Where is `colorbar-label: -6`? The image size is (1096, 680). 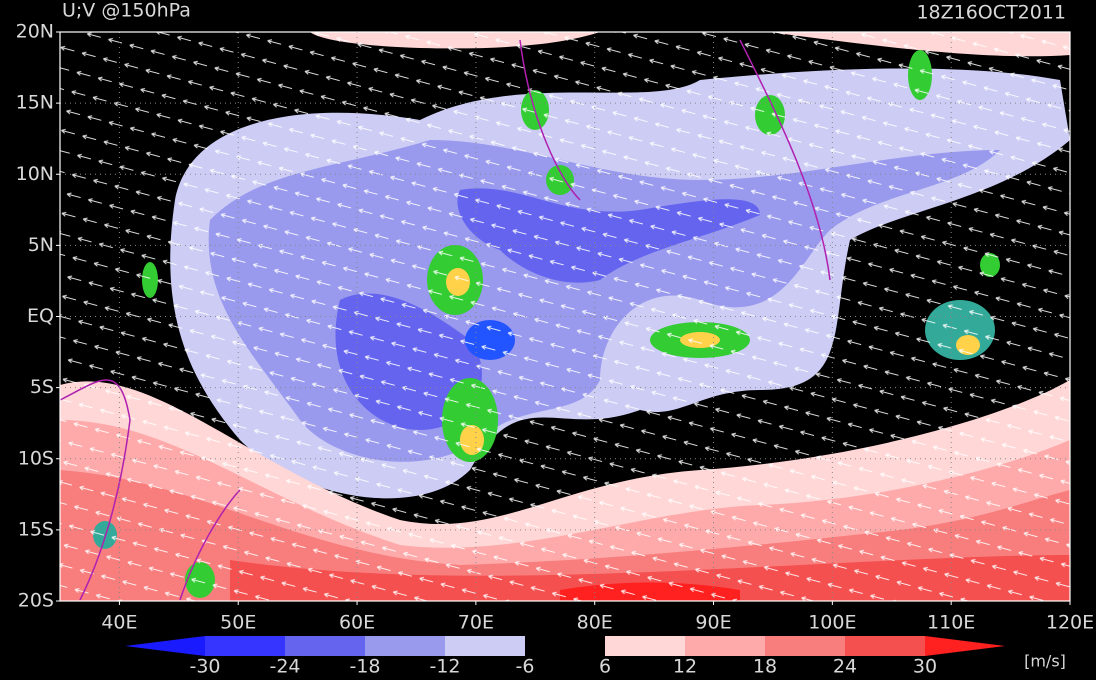
colorbar-label: -6 is located at coordinates (525, 667).